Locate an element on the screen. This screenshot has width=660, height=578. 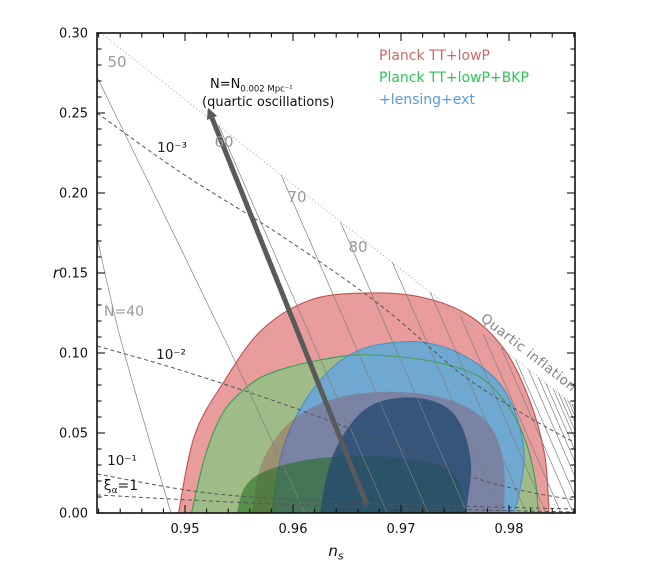
label-n60: 60 is located at coordinates (223, 142).